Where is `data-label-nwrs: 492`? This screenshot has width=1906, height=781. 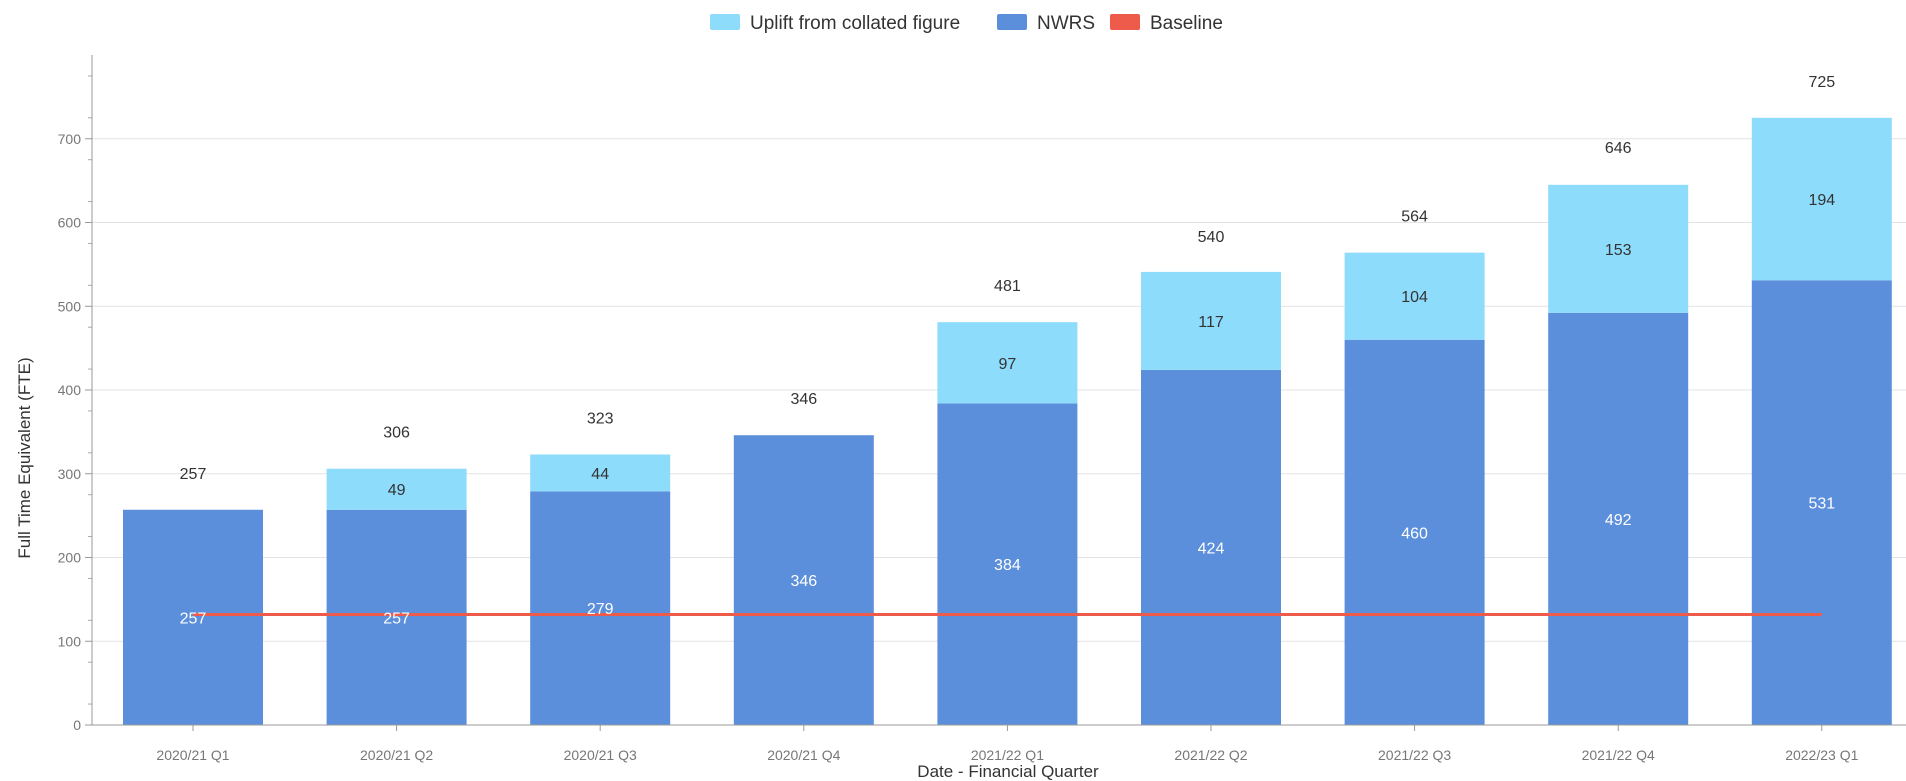 data-label-nwrs: 492 is located at coordinates (1618, 520).